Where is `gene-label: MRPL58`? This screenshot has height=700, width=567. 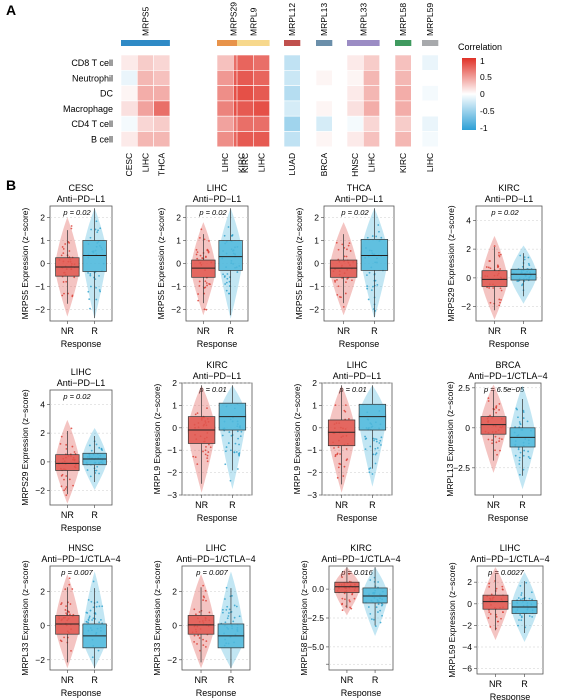 gene-label: MRPL58 is located at coordinates (403, 19).